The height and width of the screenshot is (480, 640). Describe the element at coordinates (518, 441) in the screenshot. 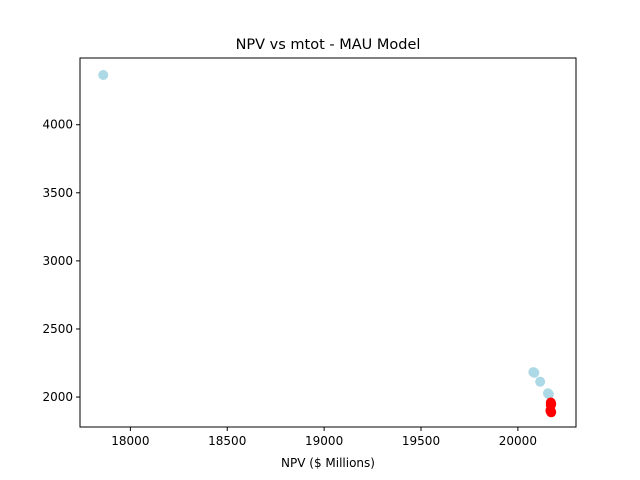

I see `x-tick-label-4: 20000` at that location.